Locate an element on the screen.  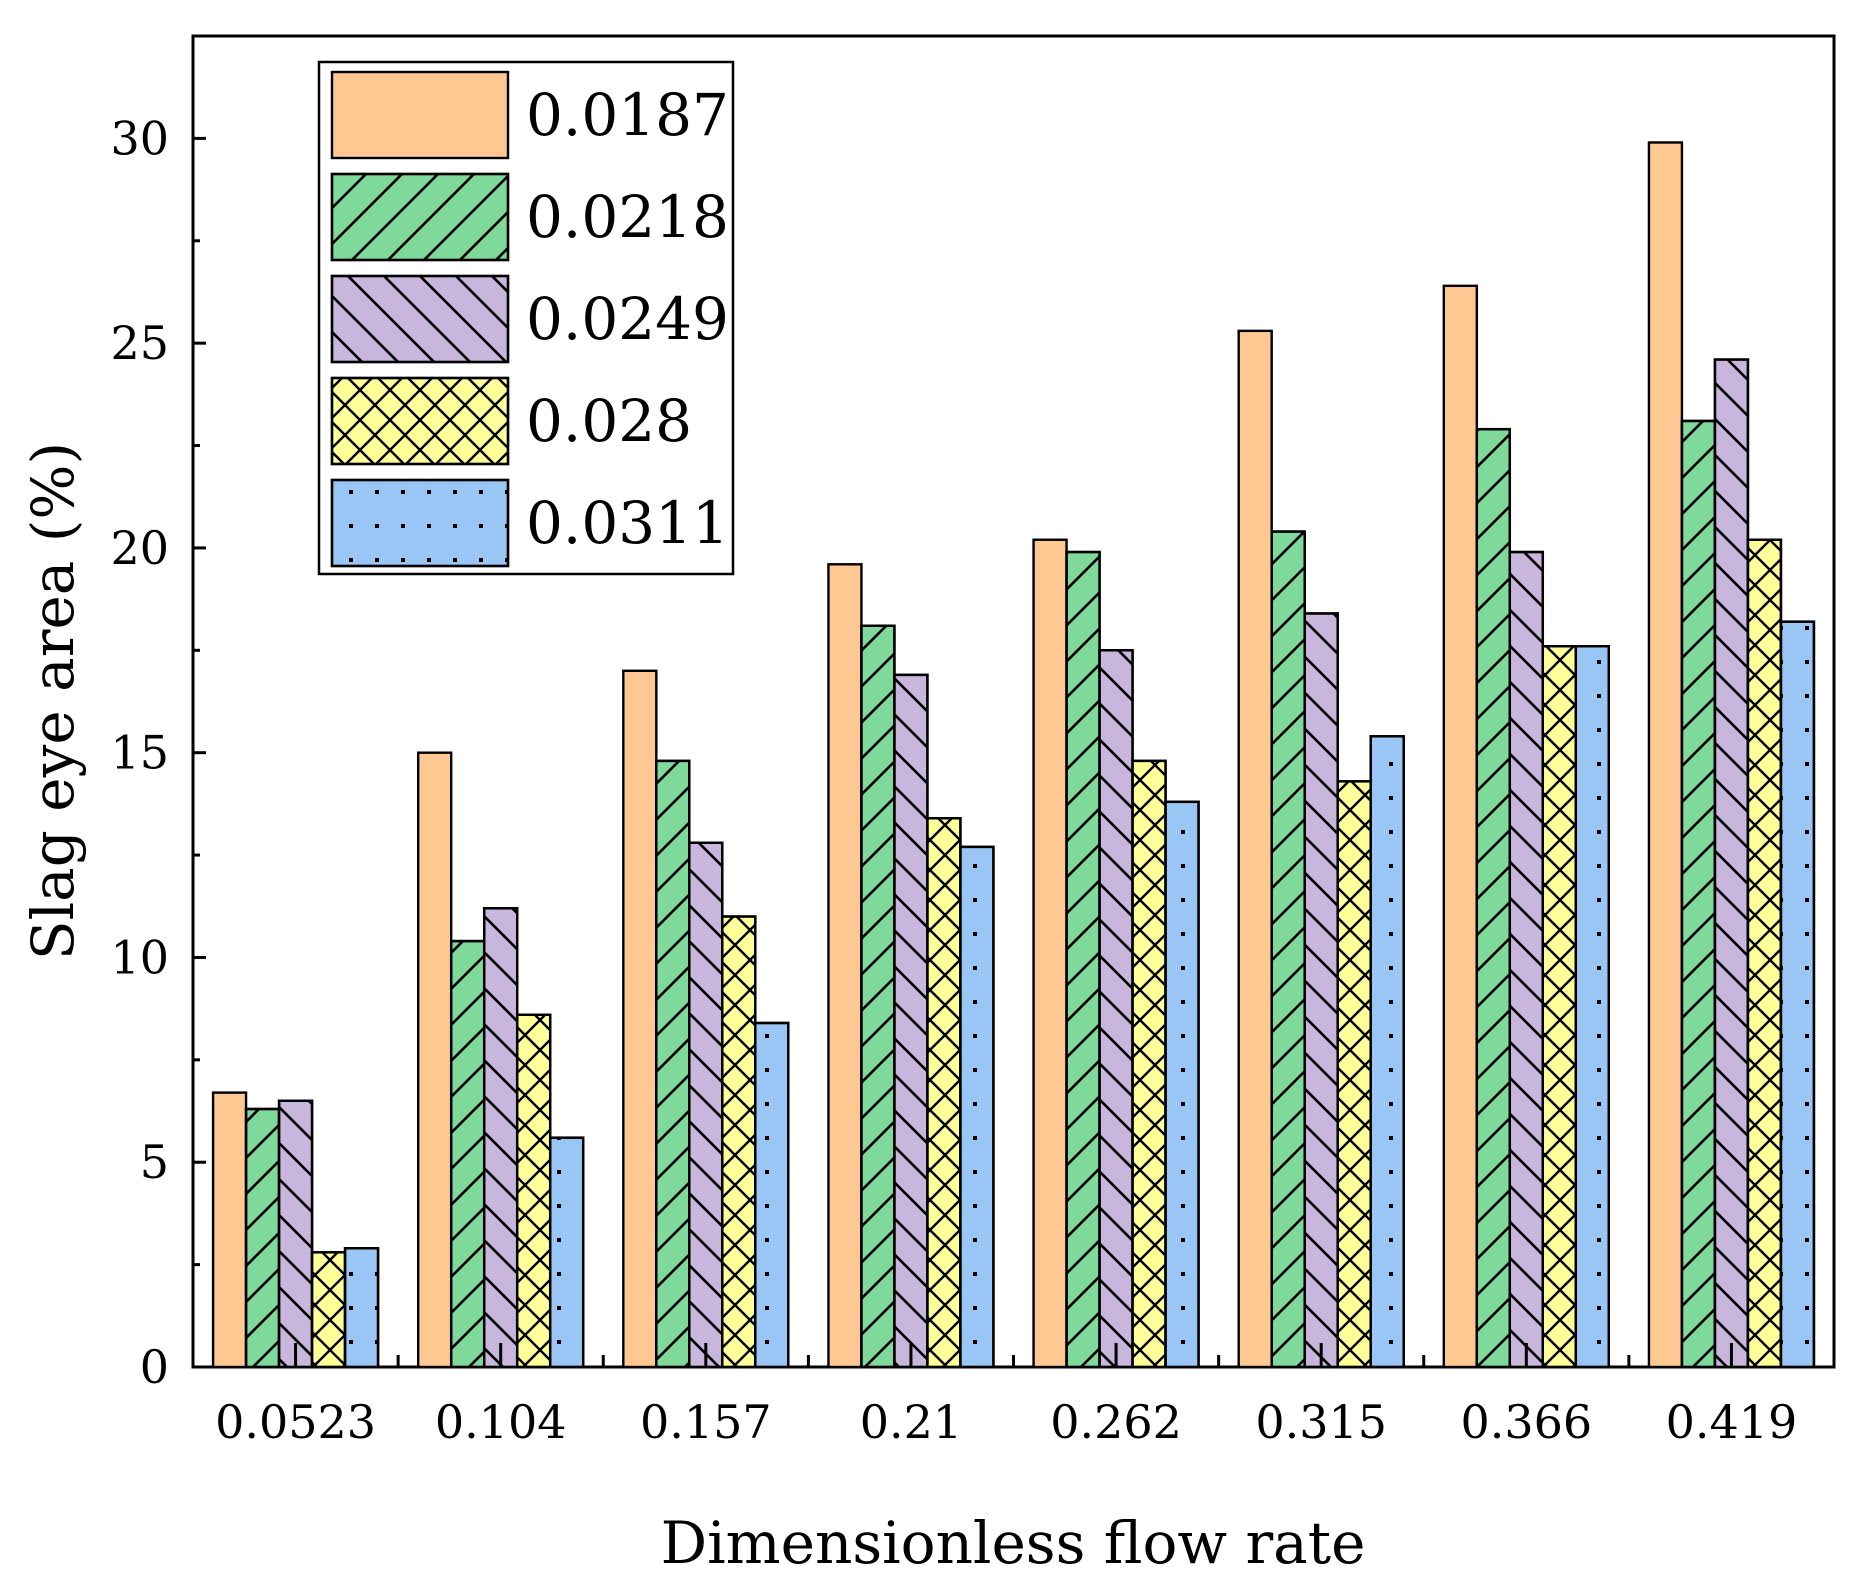
bar-0.0311-0.0523 is located at coordinates (361, 1308).